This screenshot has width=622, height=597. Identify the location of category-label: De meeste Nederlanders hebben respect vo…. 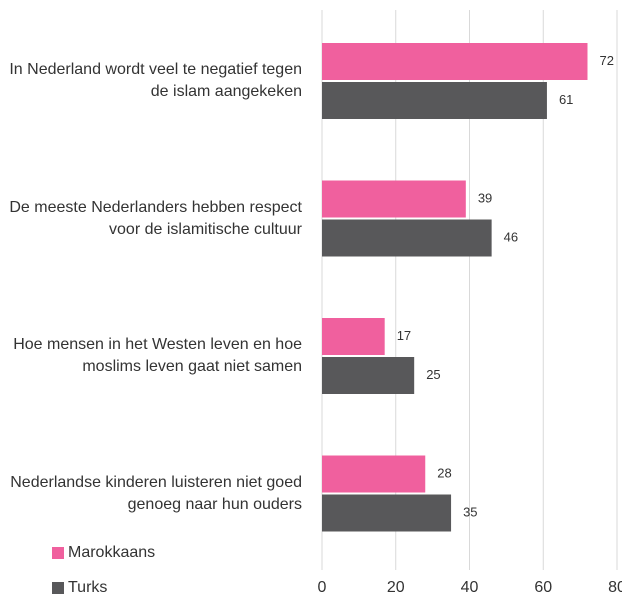
(155, 218).